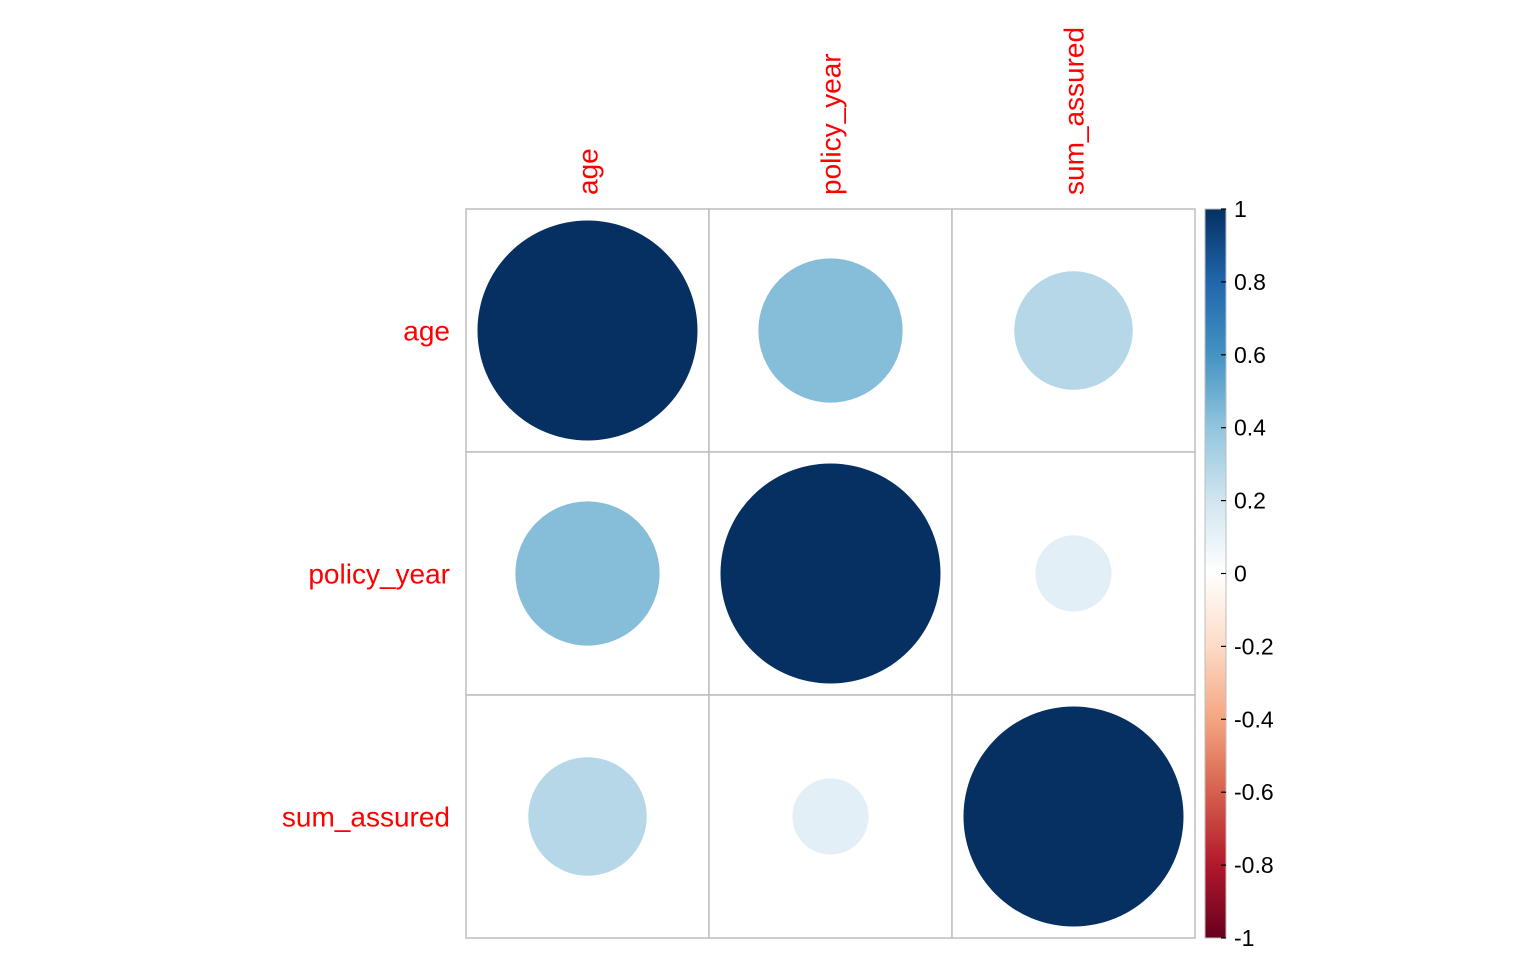  I want to click on row-label: sum_assured, so click(366, 817).